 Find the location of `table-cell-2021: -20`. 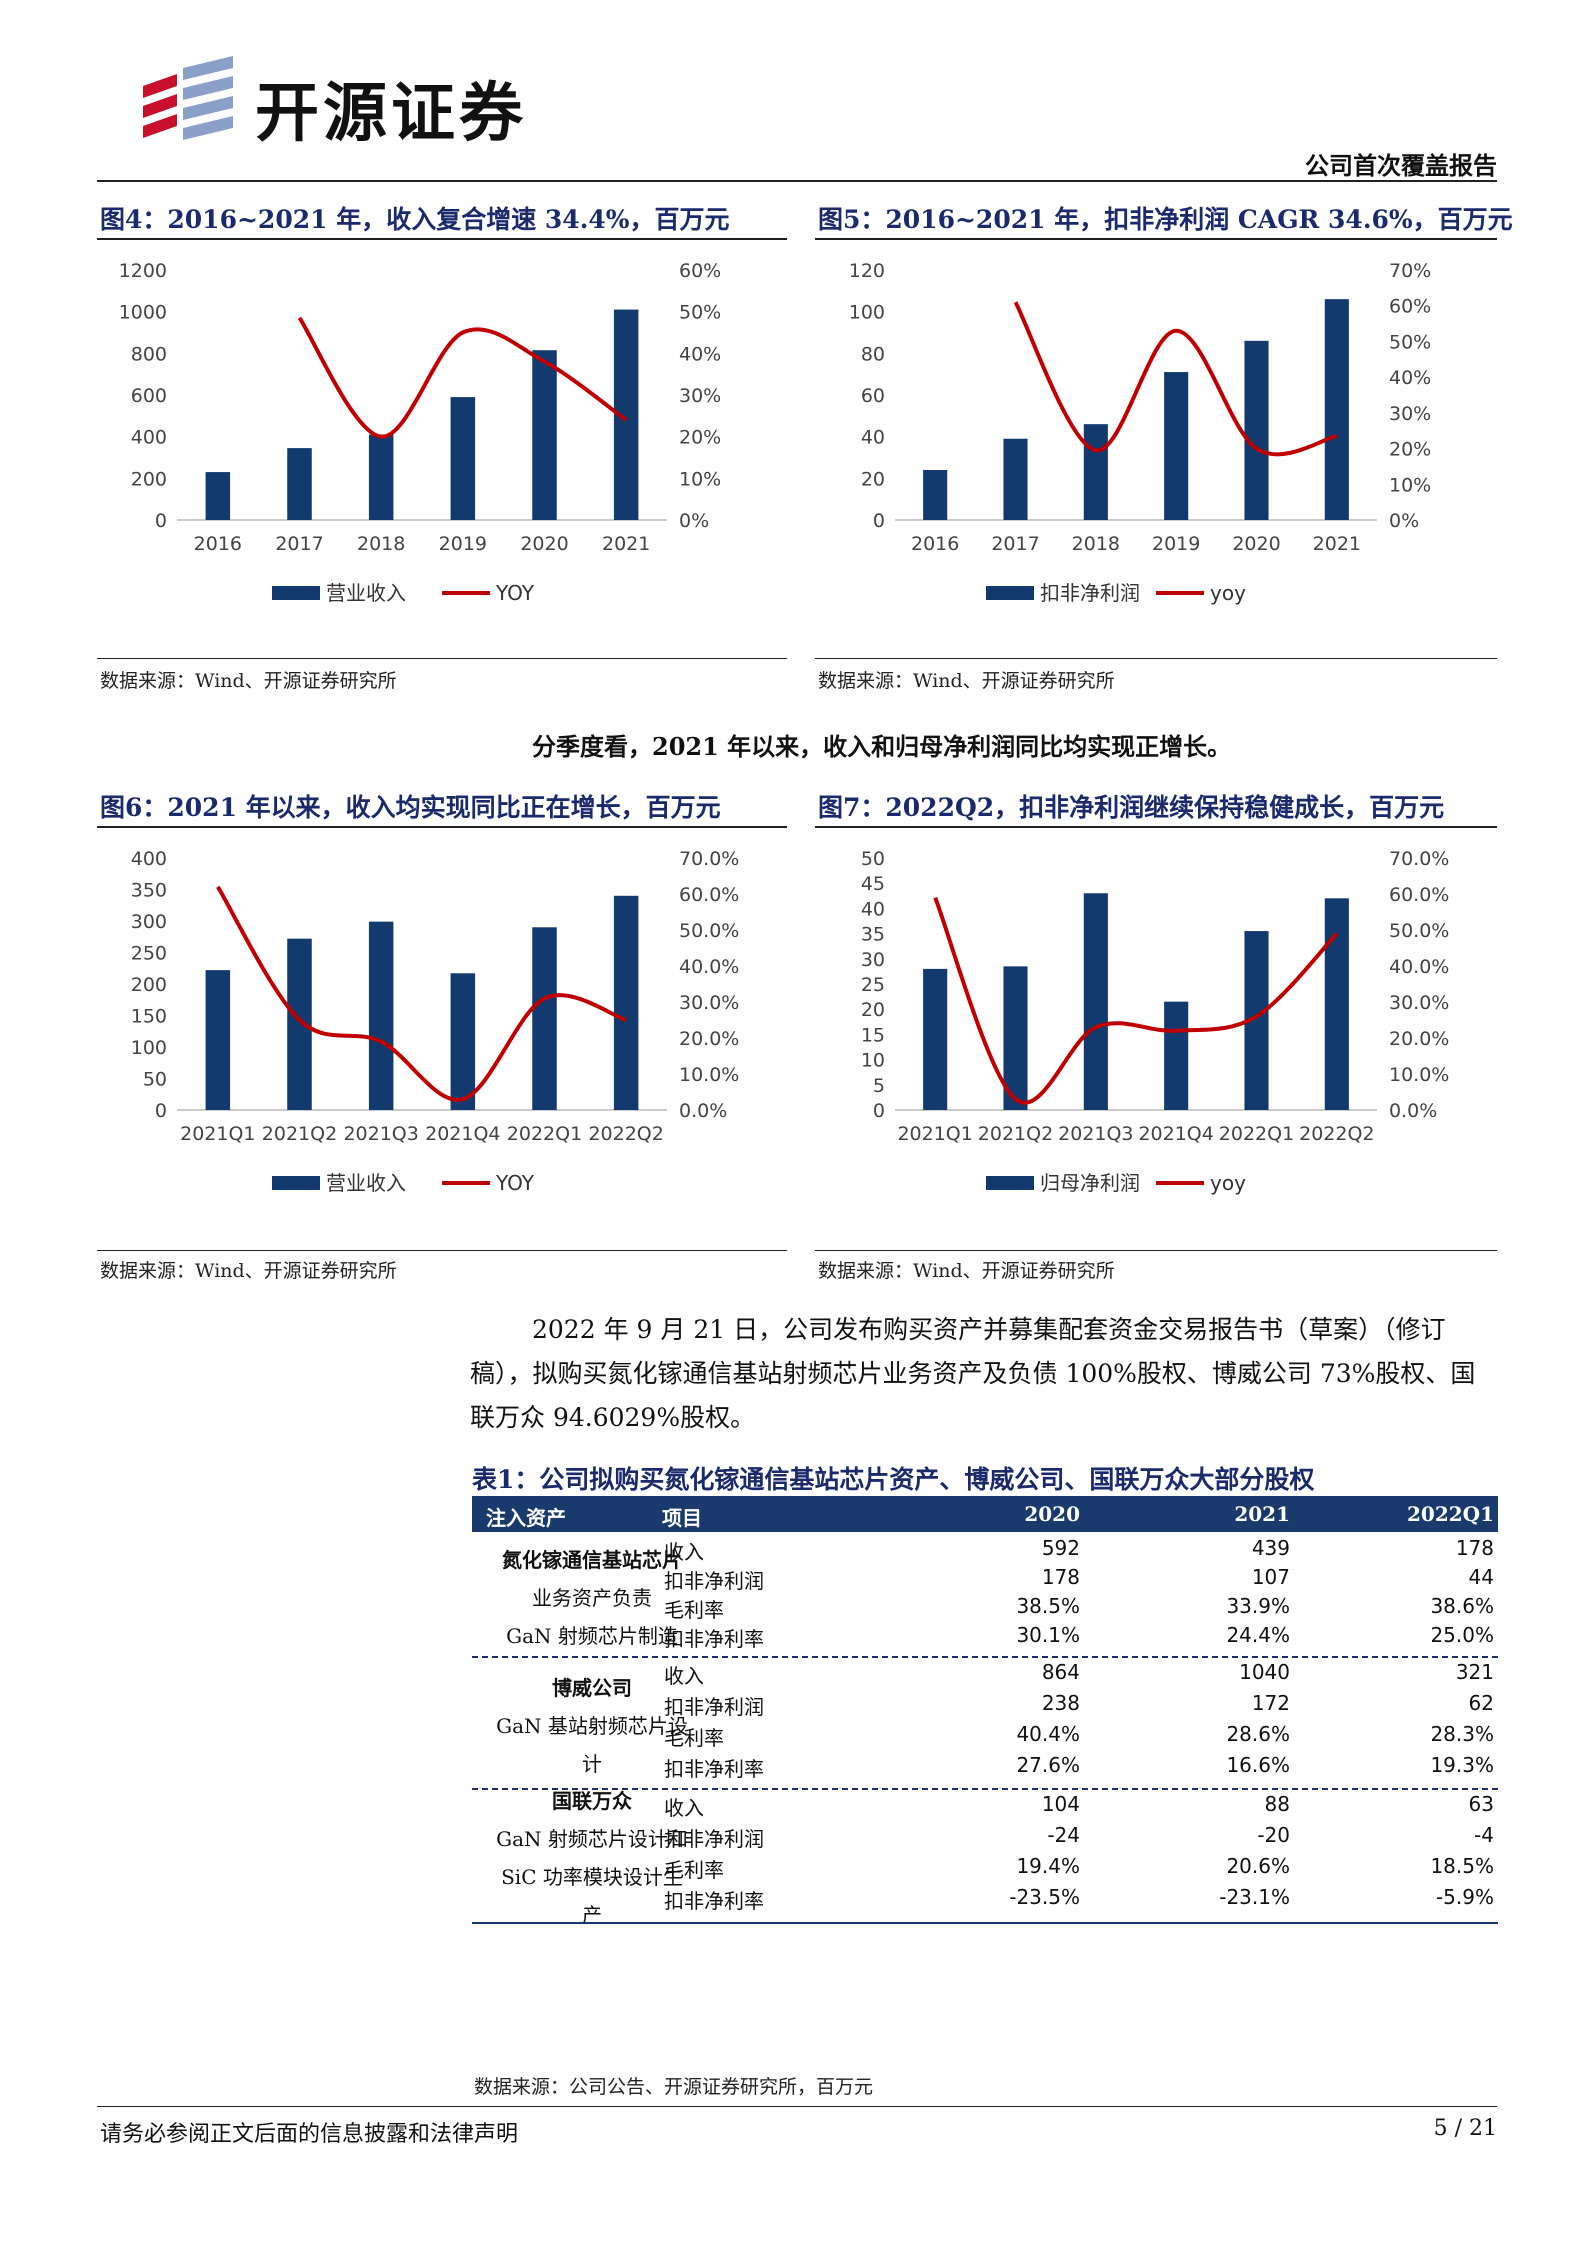

table-cell-2021: -20 is located at coordinates (1273, 1835).